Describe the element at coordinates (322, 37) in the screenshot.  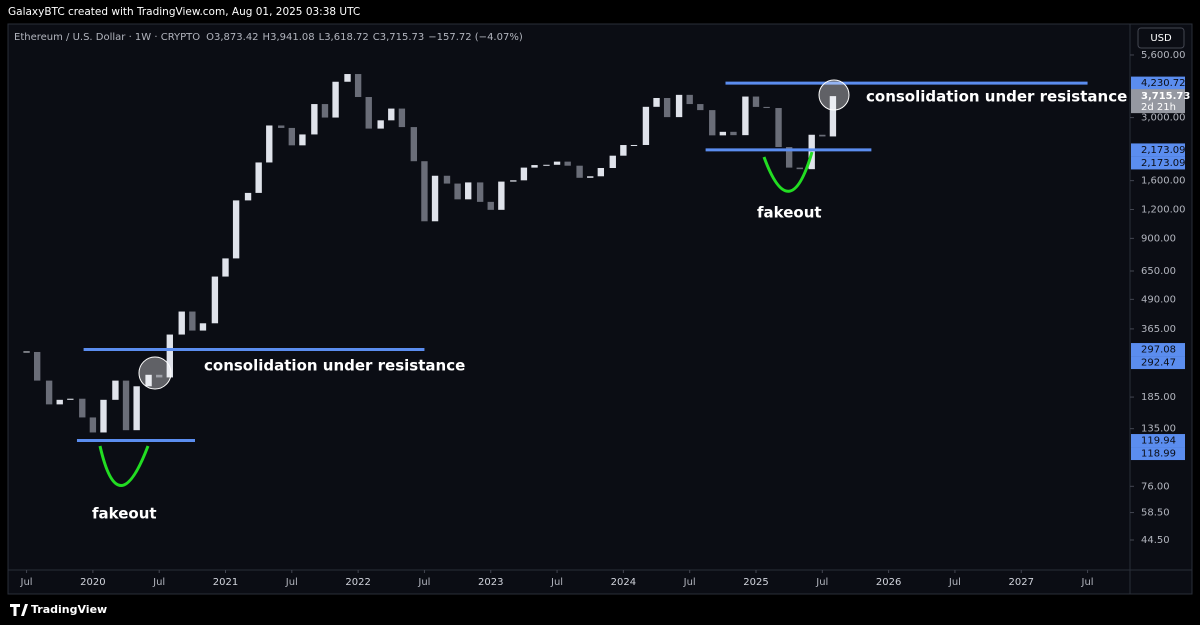
I see `legend-key: L` at that location.